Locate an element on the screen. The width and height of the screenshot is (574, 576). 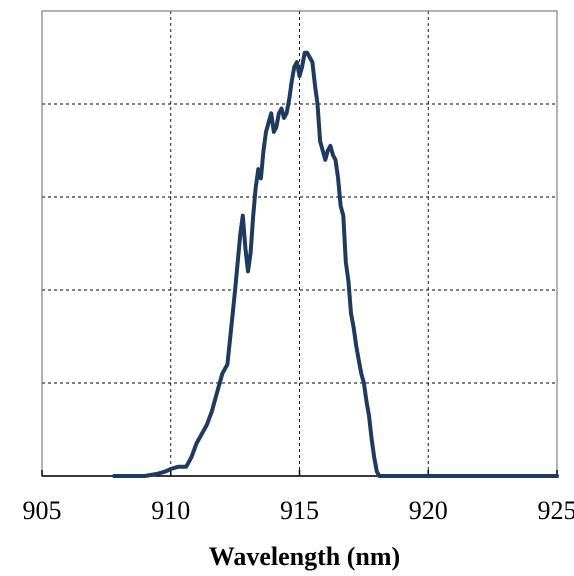
x-tick-label: 915 is located at coordinates (299, 510).